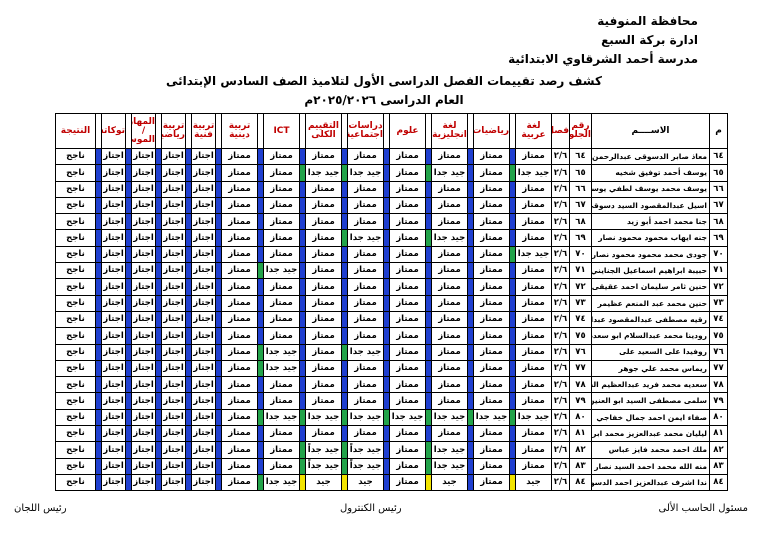 The width and height of the screenshot is (768, 555). What do you see at coordinates (323, 450) in the screenshot?
I see `grade: جيد جداً` at bounding box center [323, 450].